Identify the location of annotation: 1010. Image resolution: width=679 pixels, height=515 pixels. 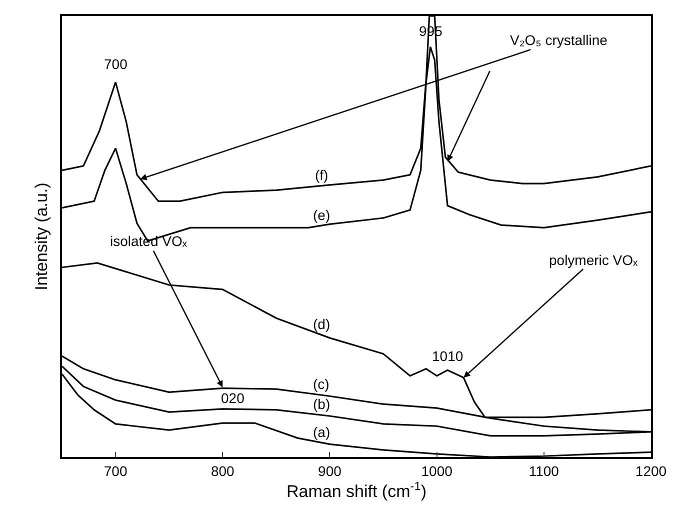
(448, 356).